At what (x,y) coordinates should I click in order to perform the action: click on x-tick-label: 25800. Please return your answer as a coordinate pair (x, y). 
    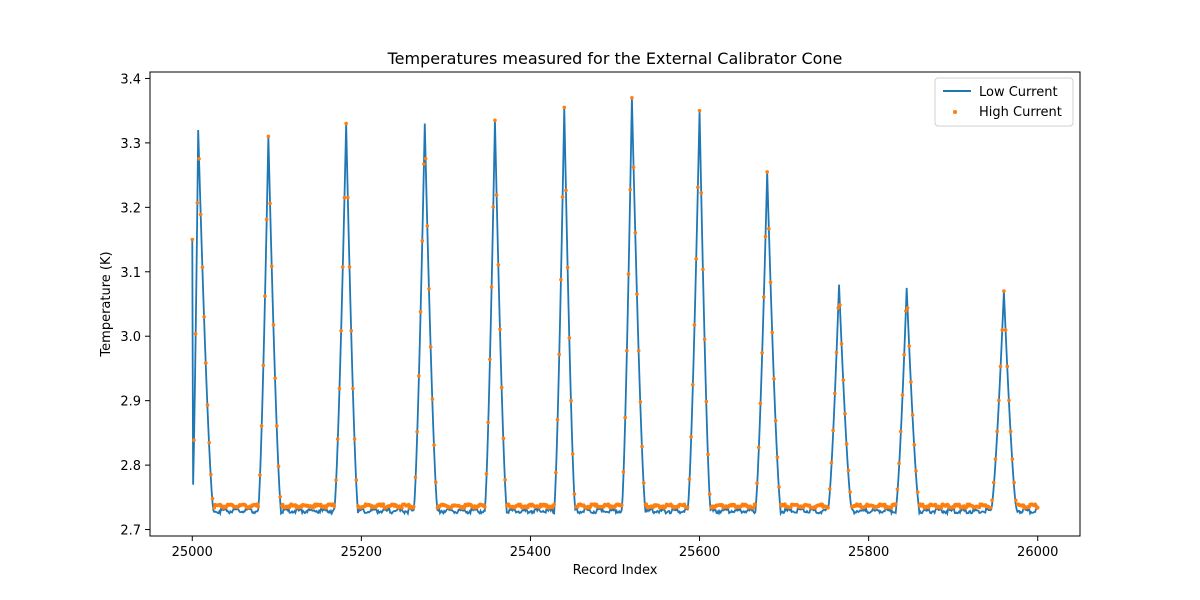
    Looking at the image, I should click on (868, 552).